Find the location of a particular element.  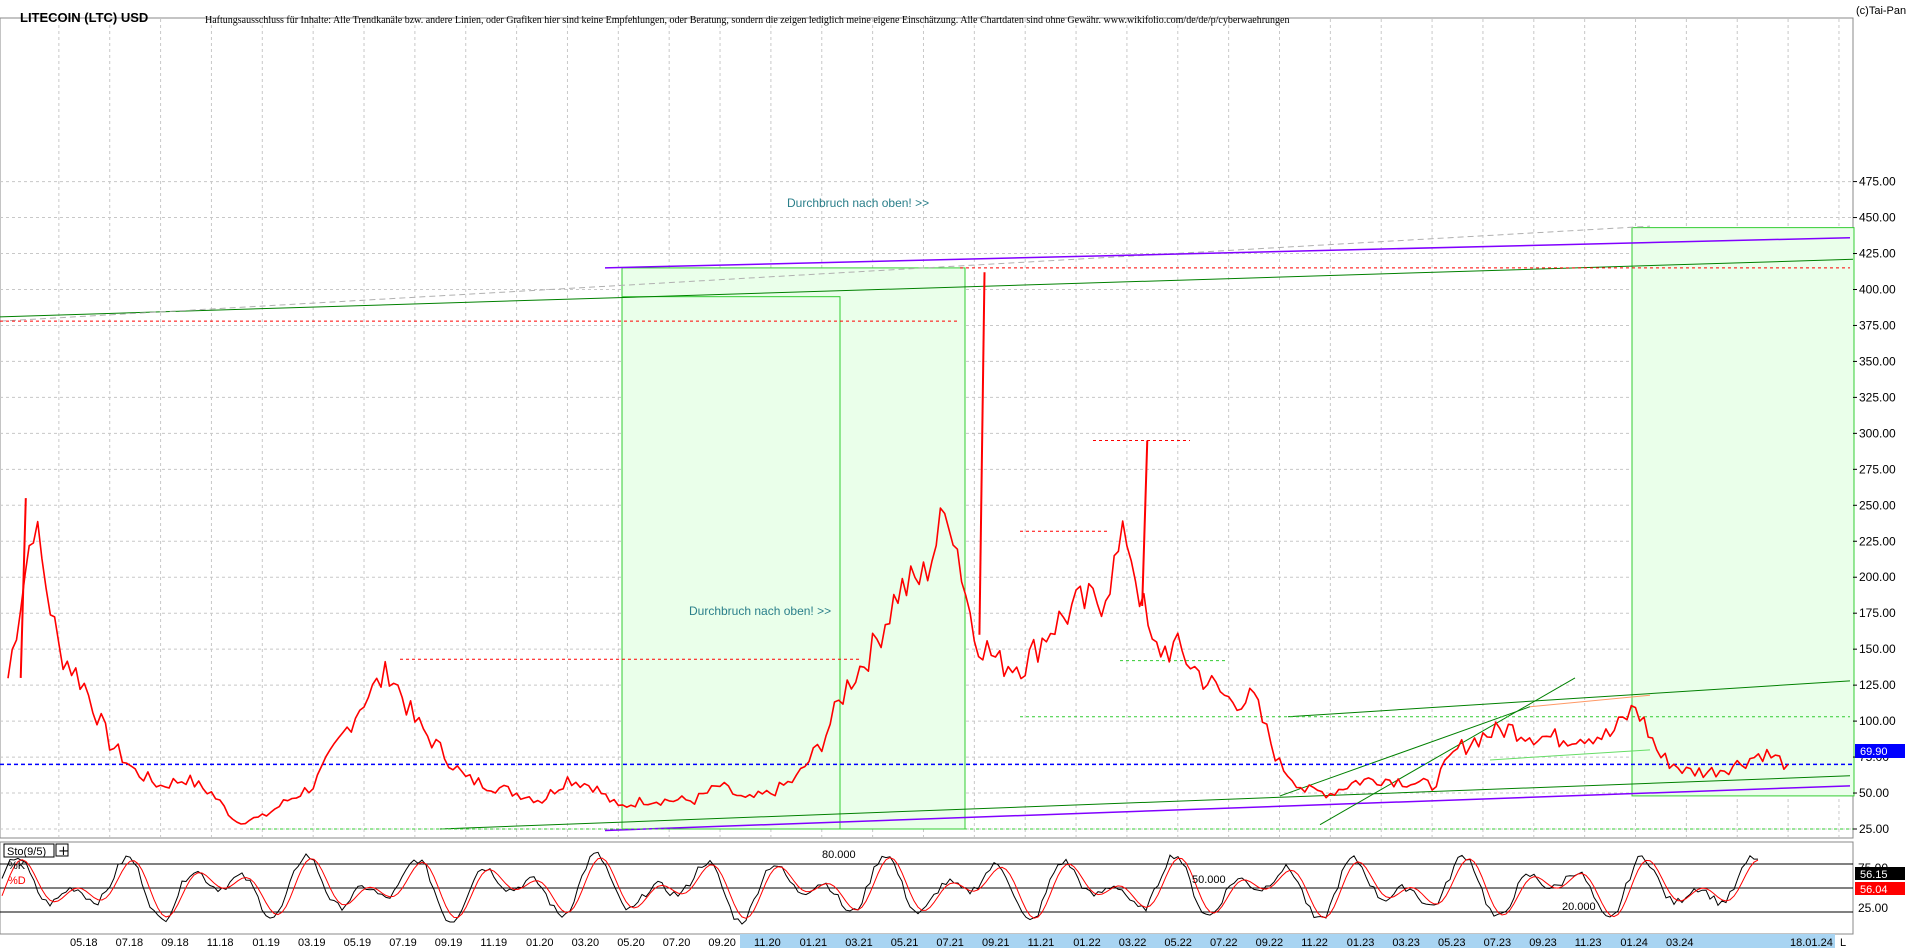

y-tick-label: 450.00 is located at coordinates (1877, 218).